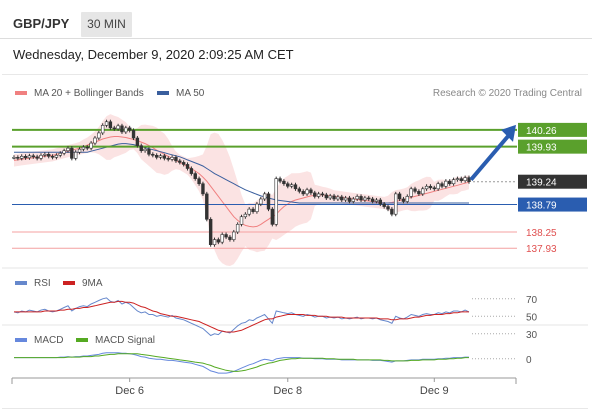  Describe the element at coordinates (264, 387) in the screenshot. I see `x-axis: Dec 6 Dec 8 Dec 9` at that location.